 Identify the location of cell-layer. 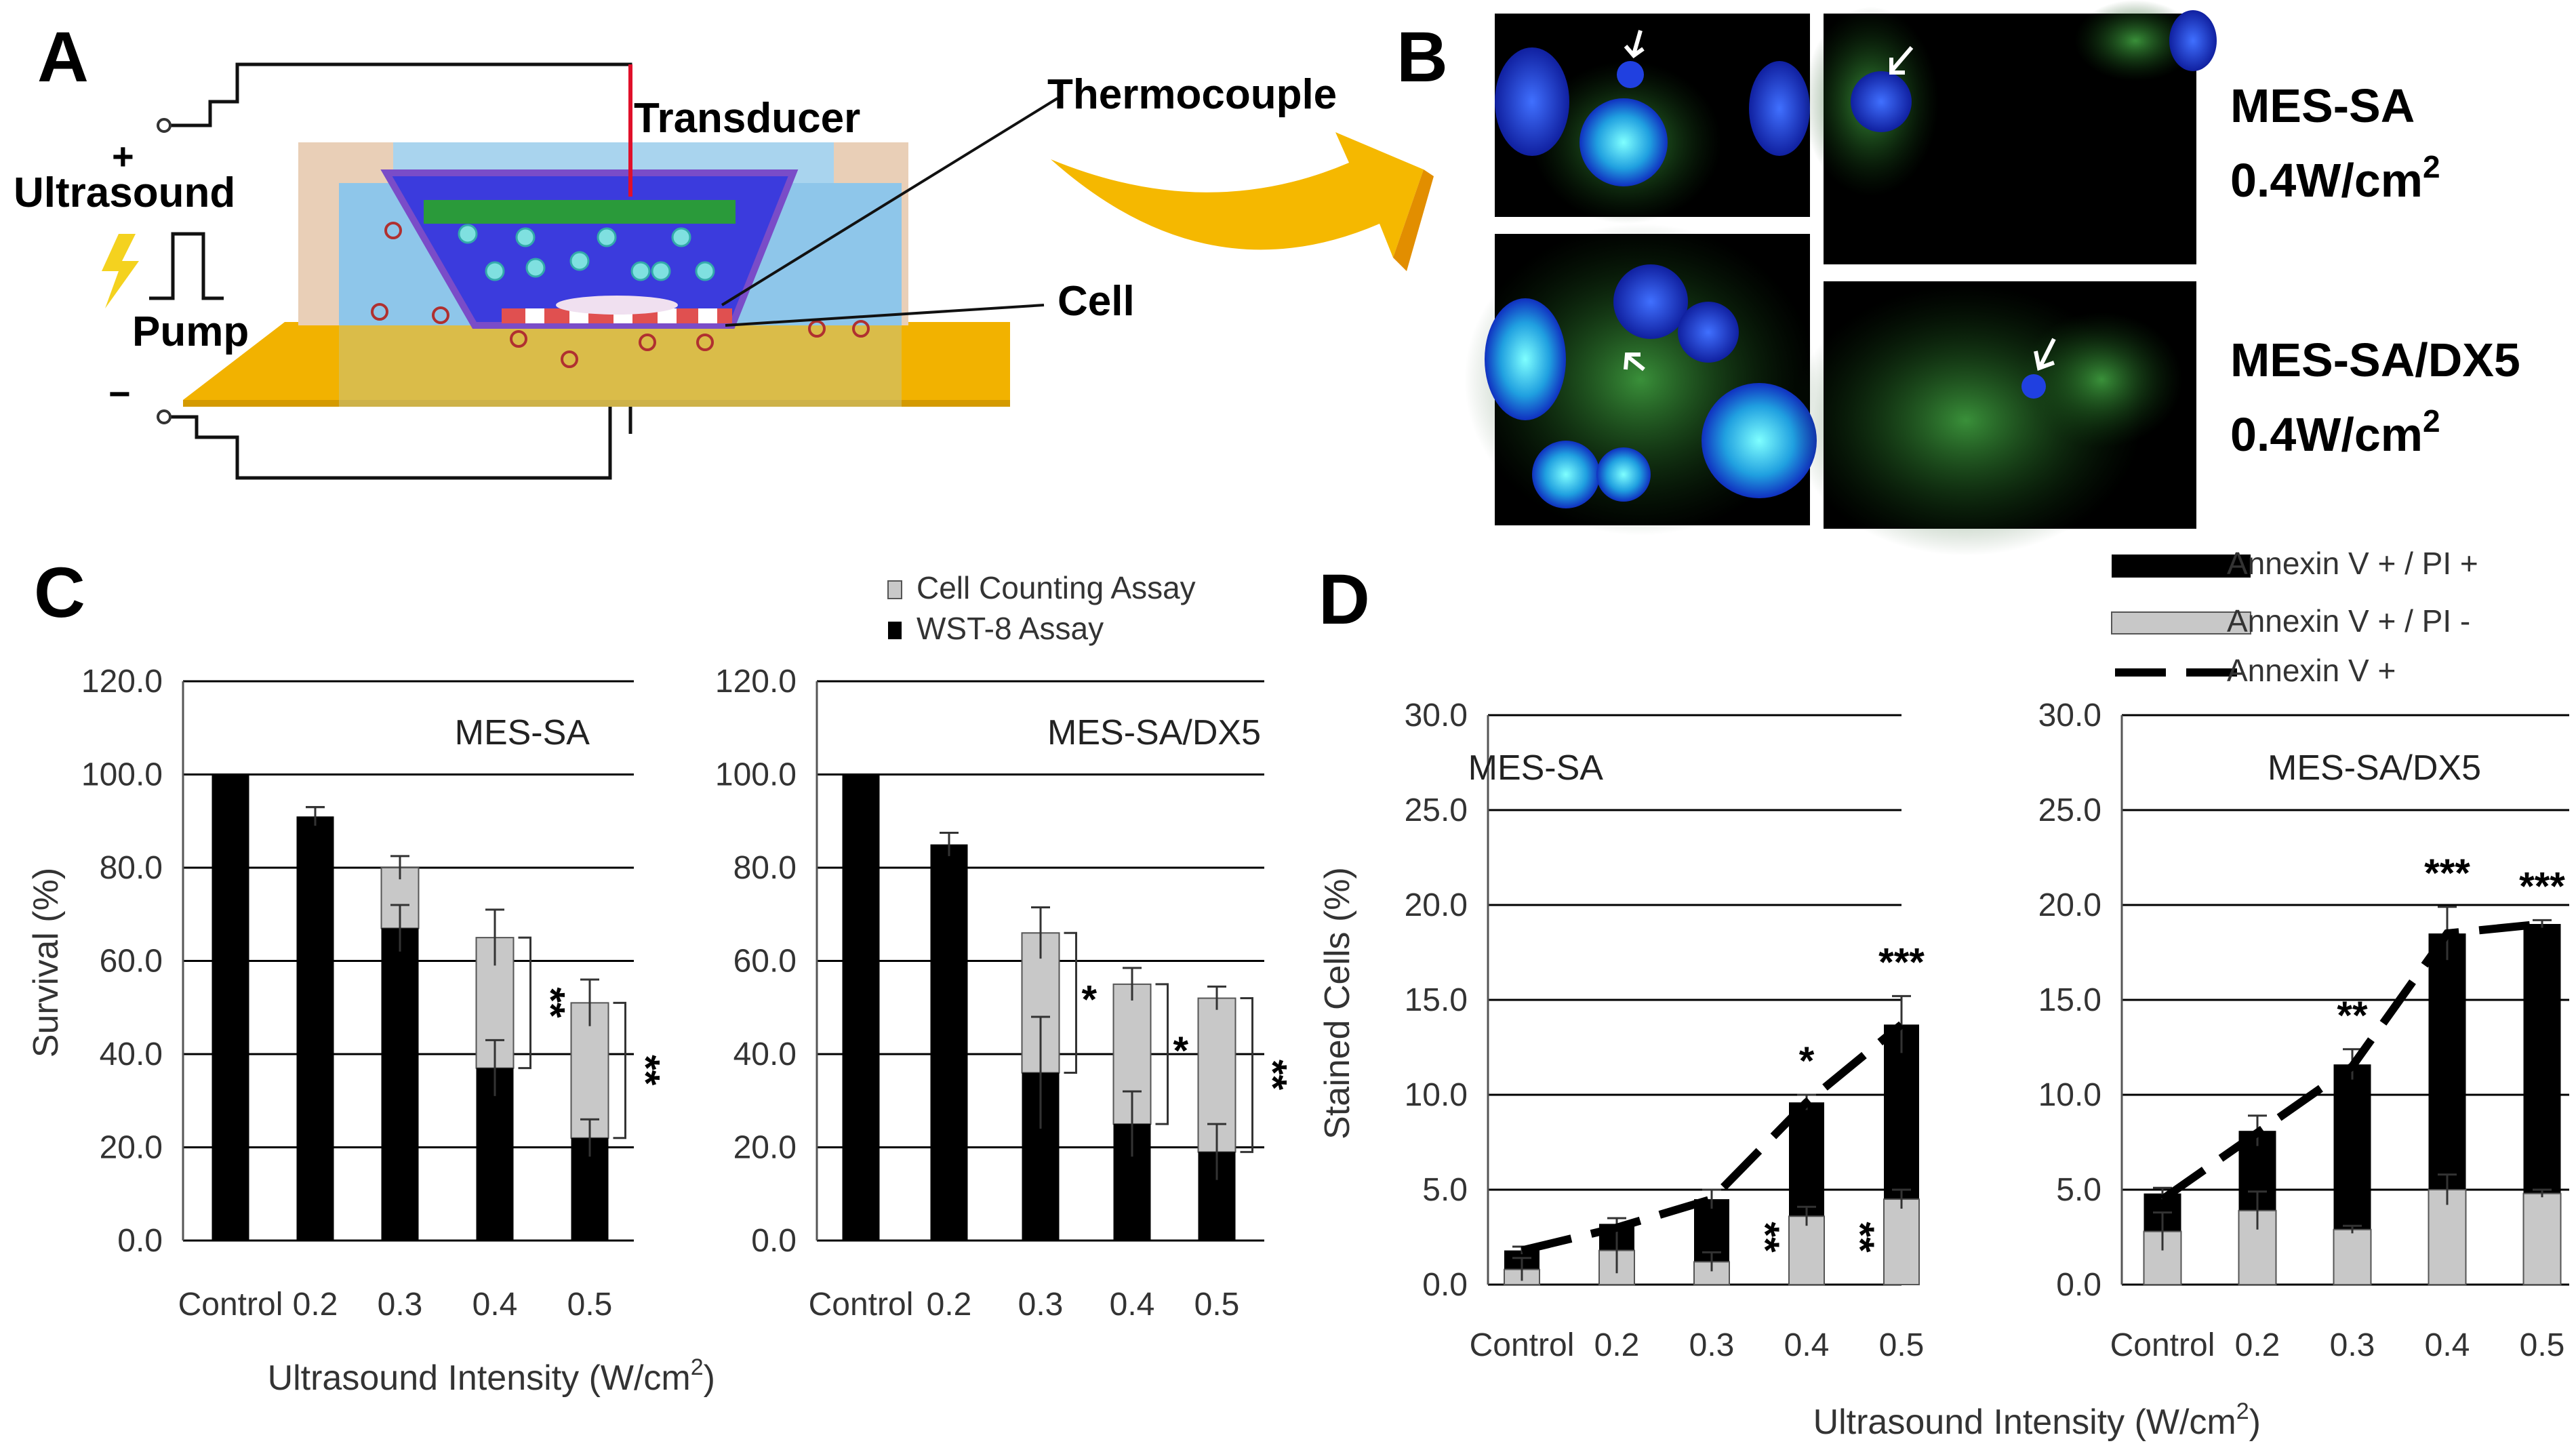
(617, 309).